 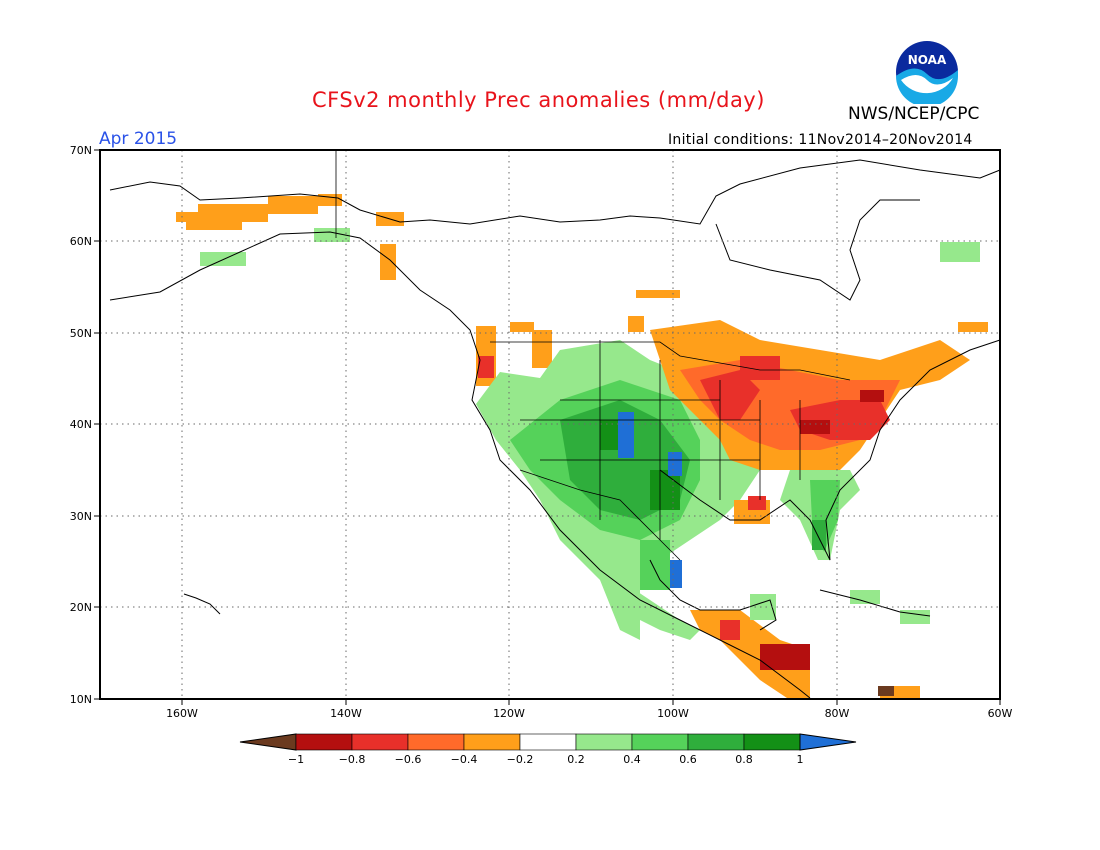 I want to click on noaa-logo-icon: NOAA, so click(x=927, y=72).